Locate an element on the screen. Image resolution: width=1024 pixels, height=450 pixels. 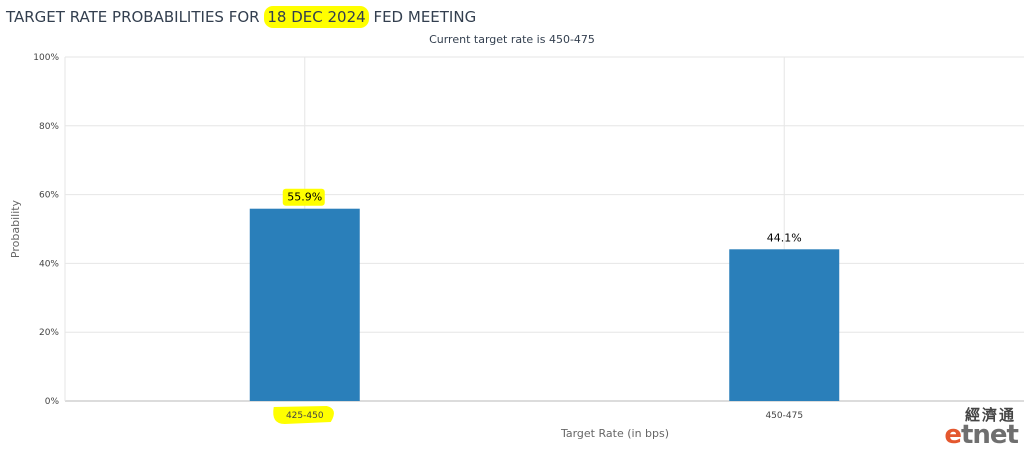
logo-e: e is located at coordinates (953, 435).